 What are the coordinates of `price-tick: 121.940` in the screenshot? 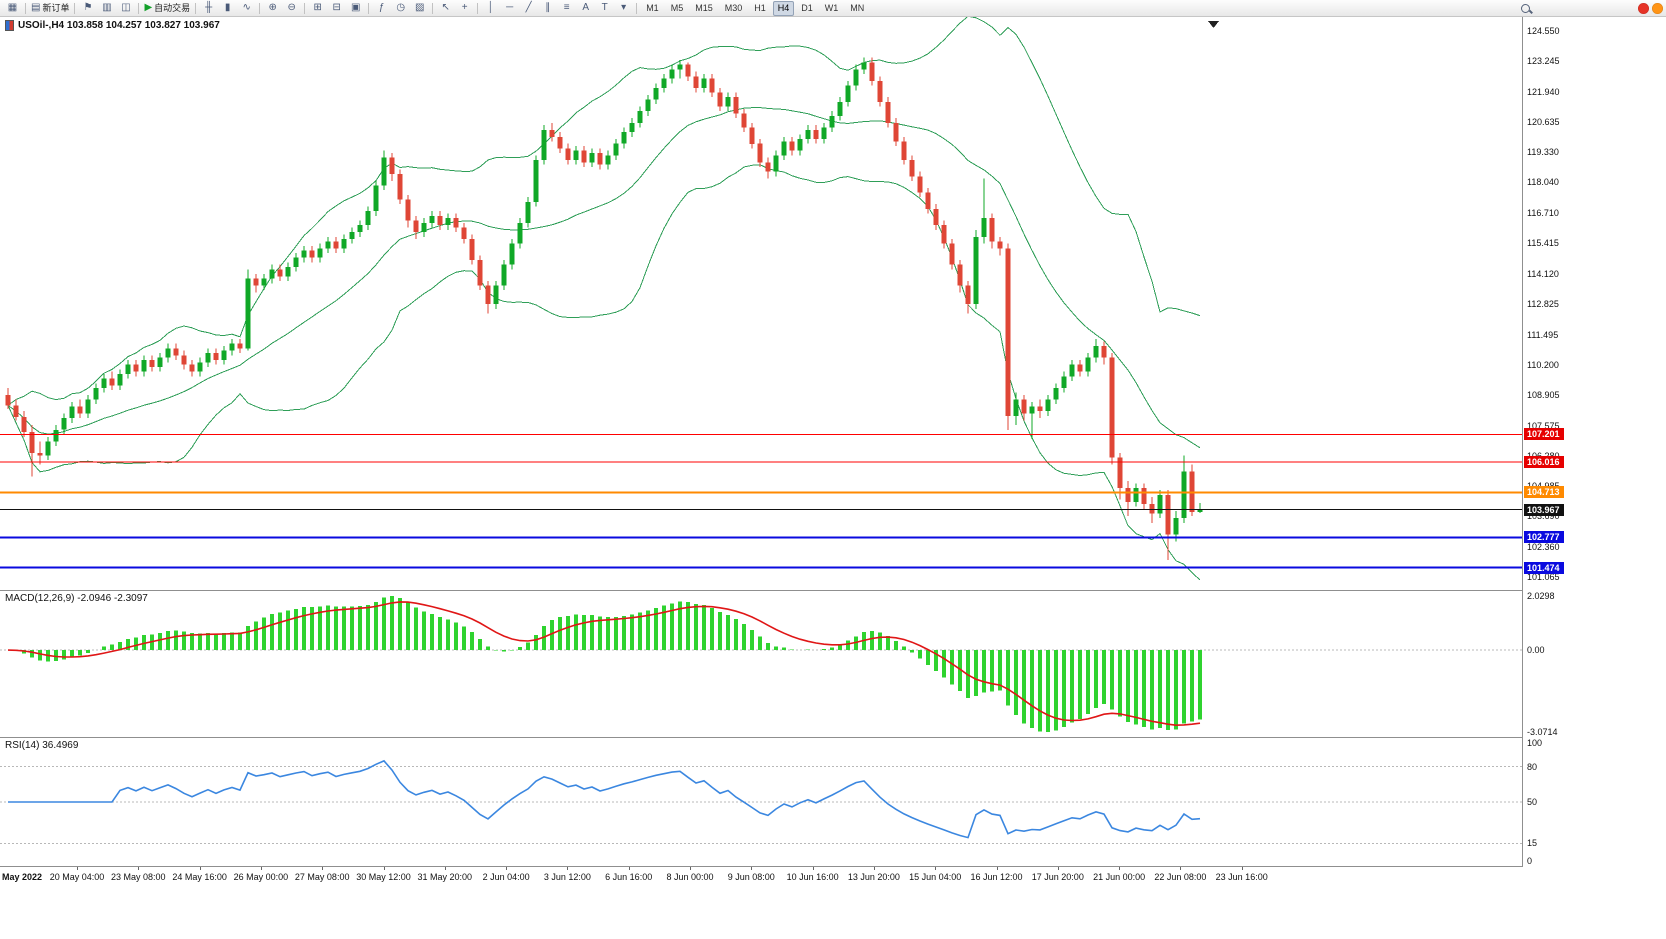 It's located at (1543, 91).